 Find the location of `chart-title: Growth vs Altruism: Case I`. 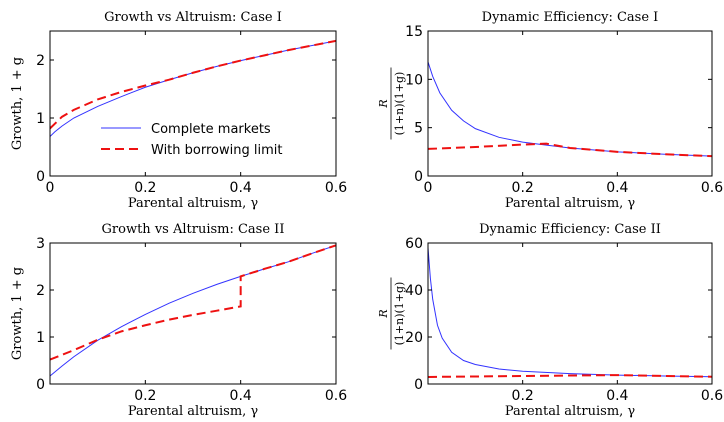

chart-title: Growth vs Altruism: Case I is located at coordinates (193, 17).